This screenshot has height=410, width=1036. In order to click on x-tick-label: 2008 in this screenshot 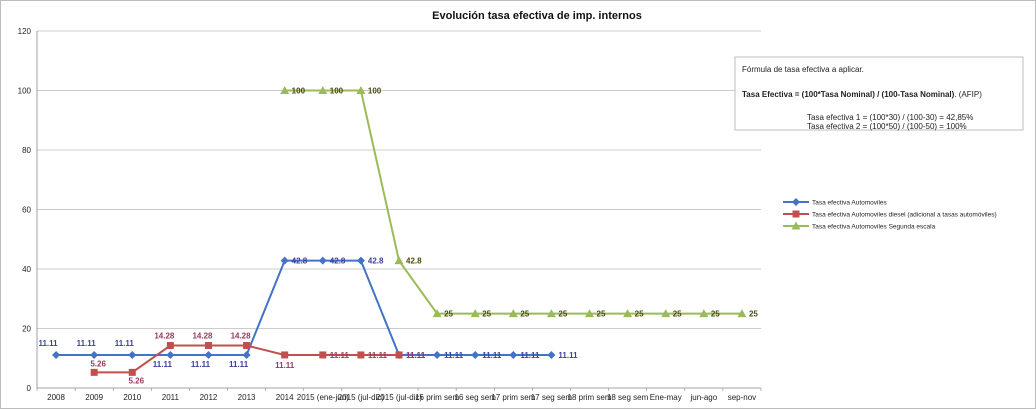, I will do `click(56, 397)`.